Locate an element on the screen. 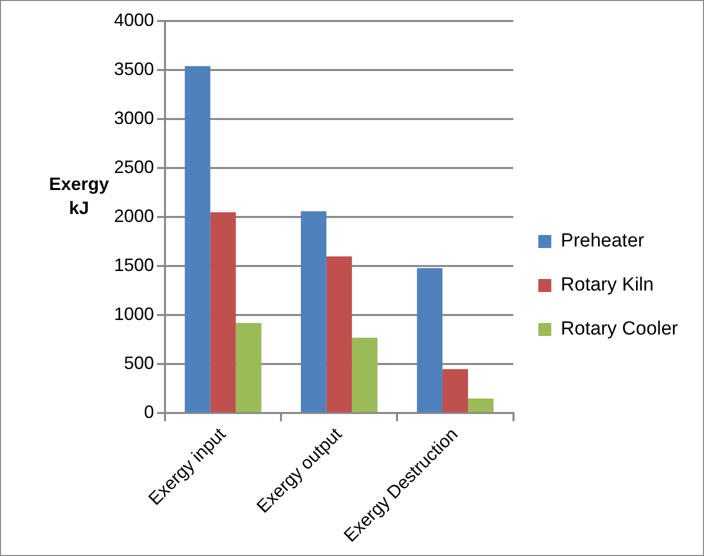 The width and height of the screenshot is (704, 556). legend-label: Rotary Kiln is located at coordinates (607, 285).